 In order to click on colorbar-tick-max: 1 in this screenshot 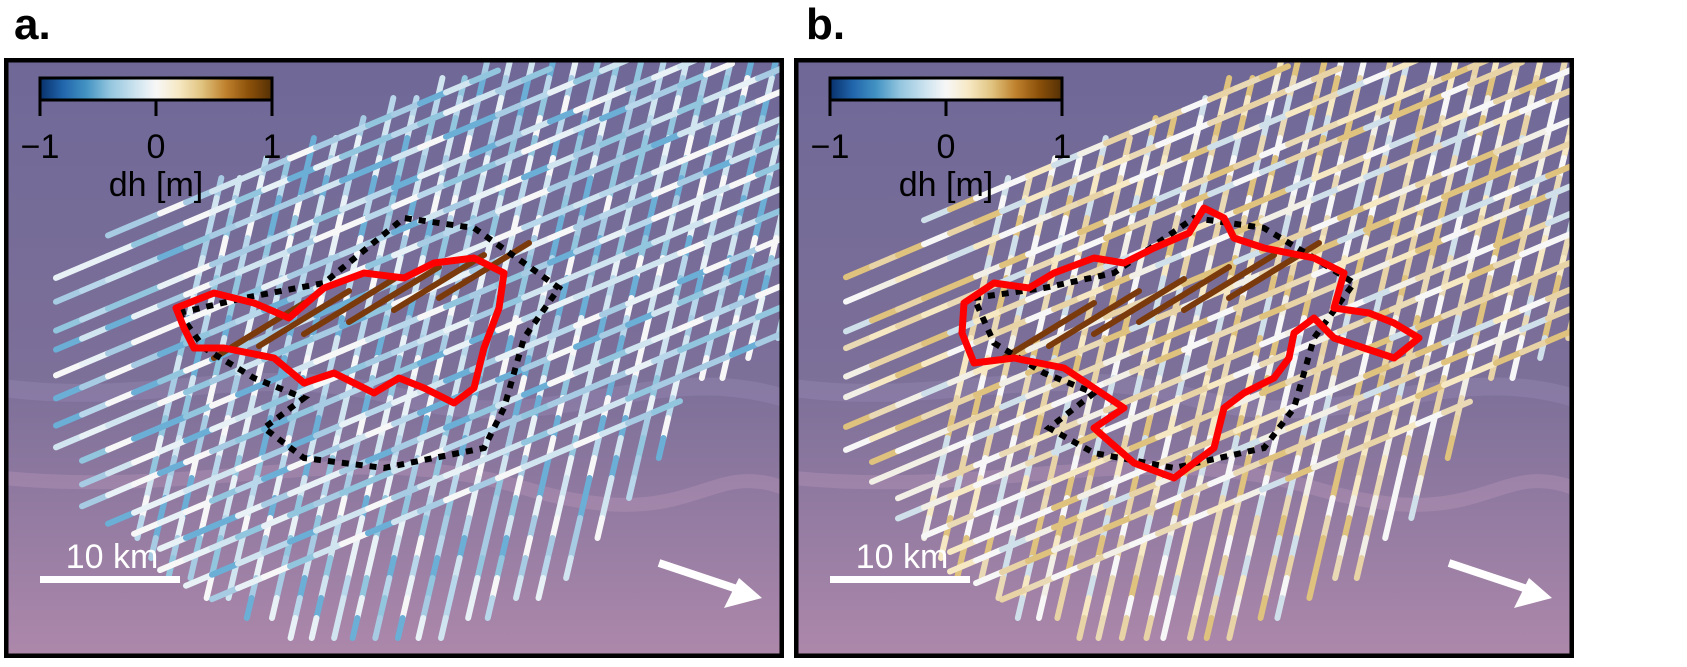, I will do `click(1062, 147)`.